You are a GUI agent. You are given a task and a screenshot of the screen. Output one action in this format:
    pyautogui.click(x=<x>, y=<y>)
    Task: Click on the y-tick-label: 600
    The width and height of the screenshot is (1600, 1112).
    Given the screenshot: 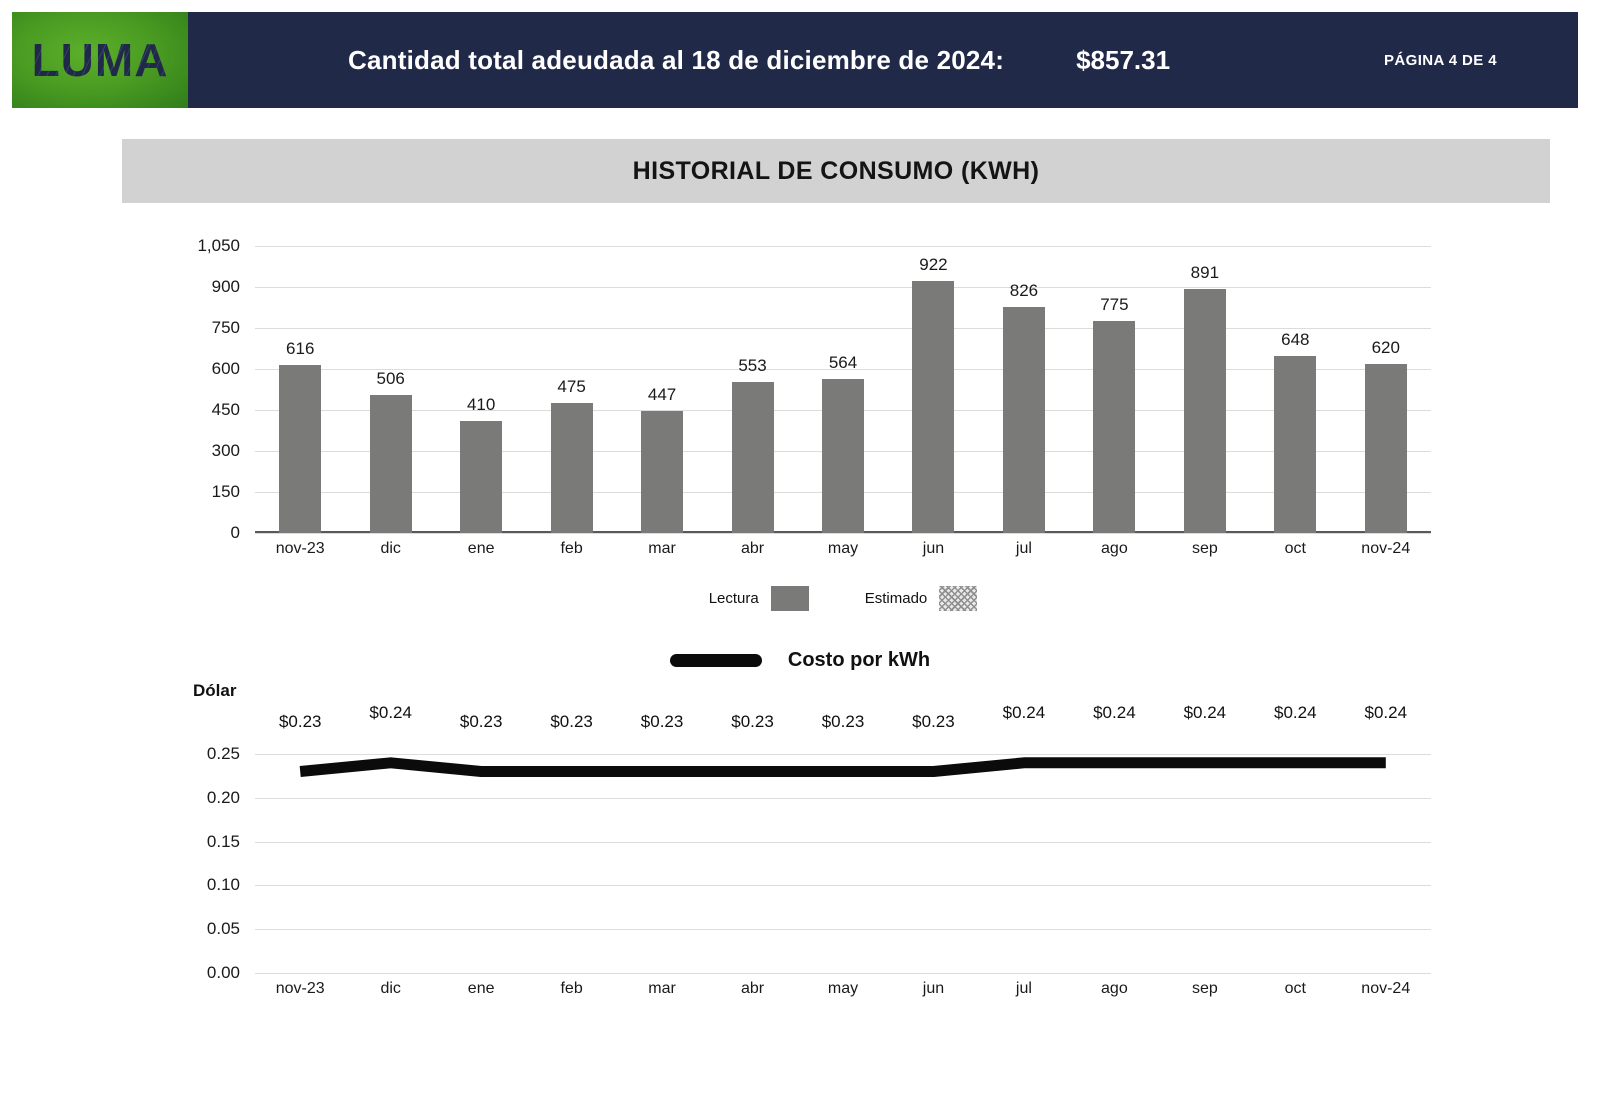 What is the action you would take?
    pyautogui.click(x=225, y=368)
    